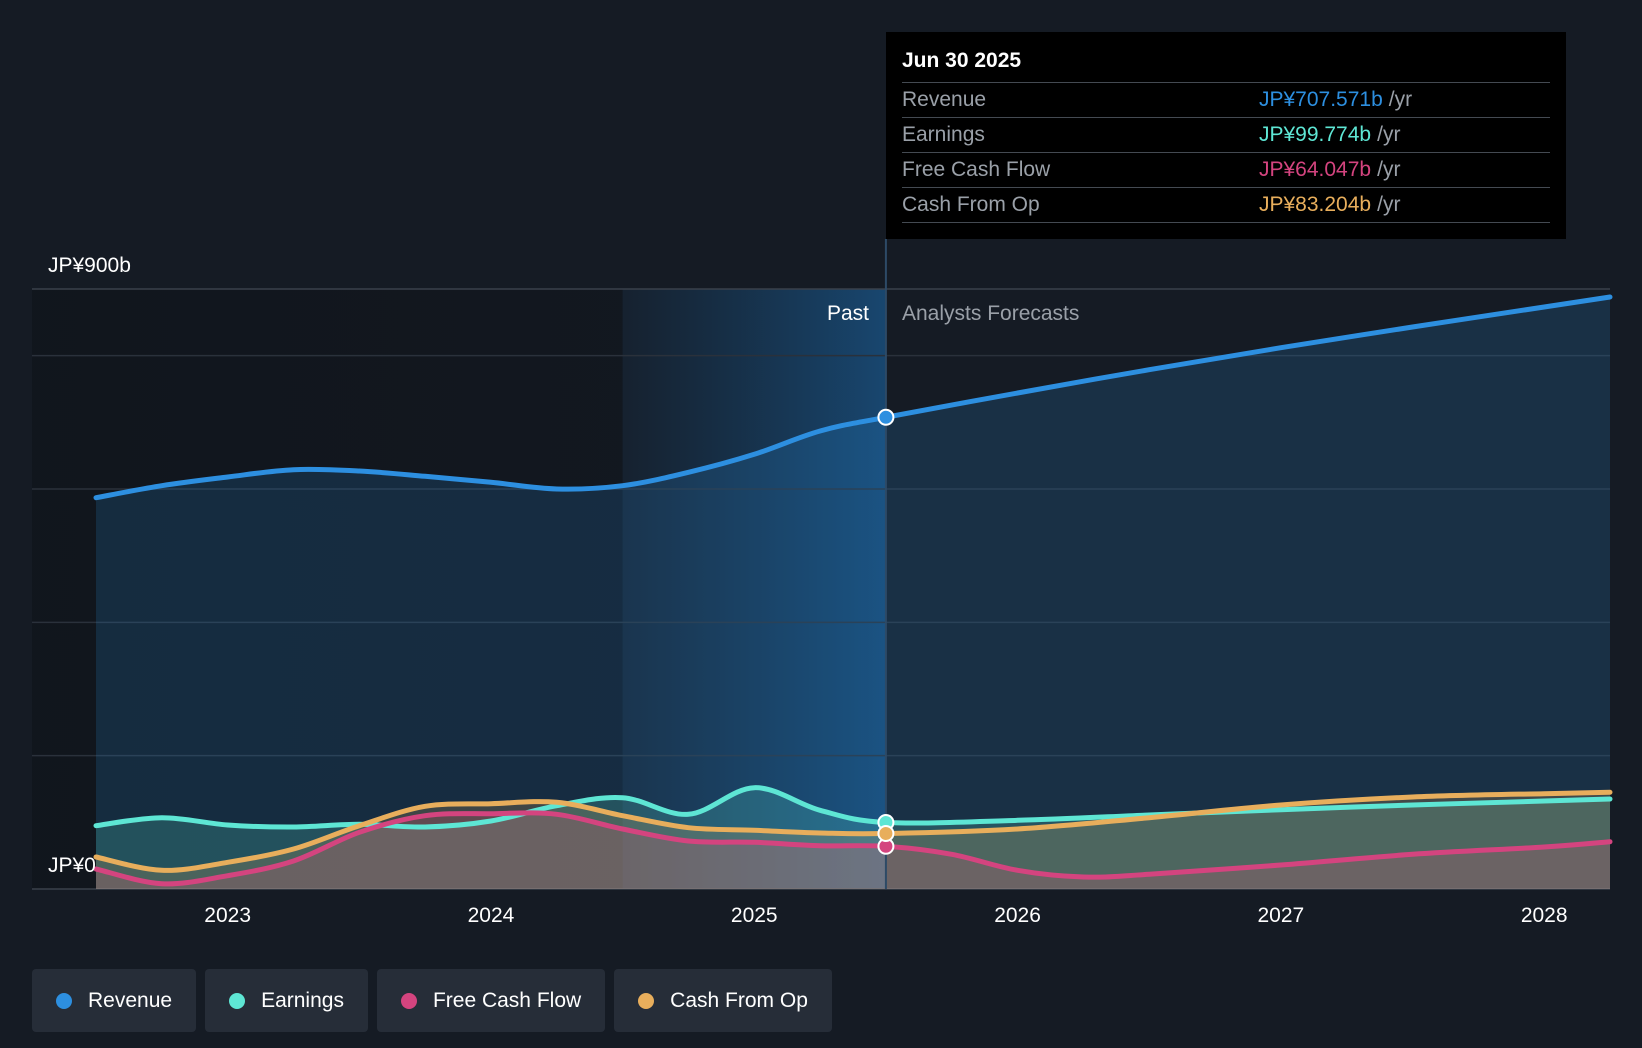 The height and width of the screenshot is (1048, 1642). I want to click on y-axis-label-top: JP¥900b, so click(89, 265).